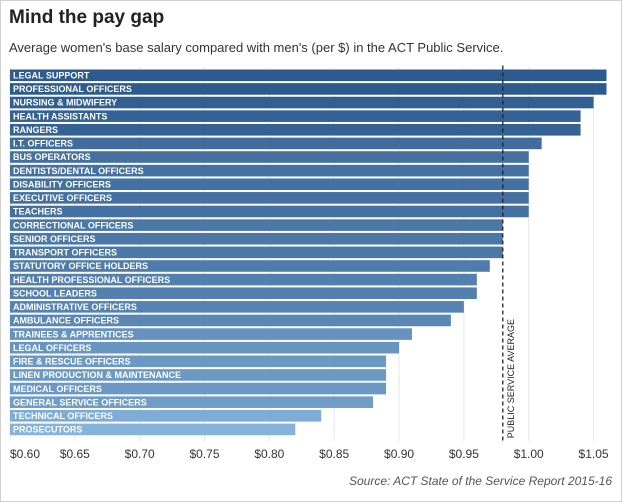 This screenshot has height=502, width=622. What do you see at coordinates (91, 280) in the screenshot?
I see `bar-label: HEALTH PROFESSIONAL OFFICERS` at bounding box center [91, 280].